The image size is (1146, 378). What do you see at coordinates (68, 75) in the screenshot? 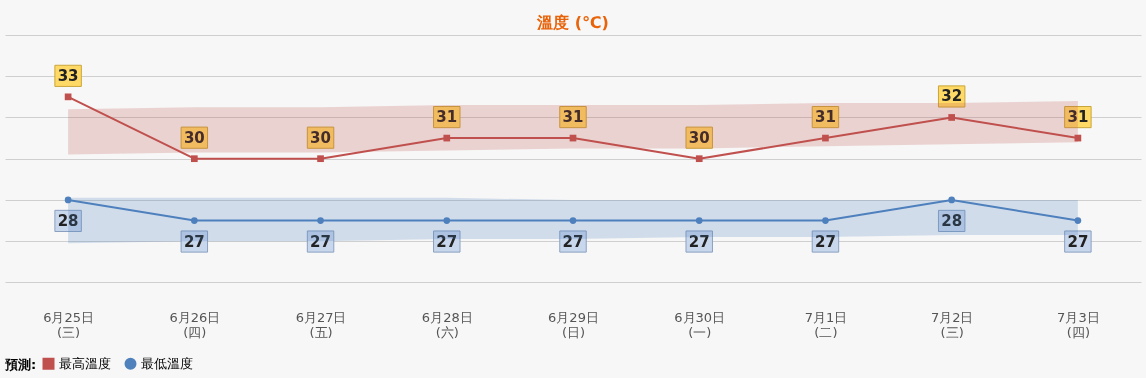
I see `data-label: 33` at bounding box center [68, 75].